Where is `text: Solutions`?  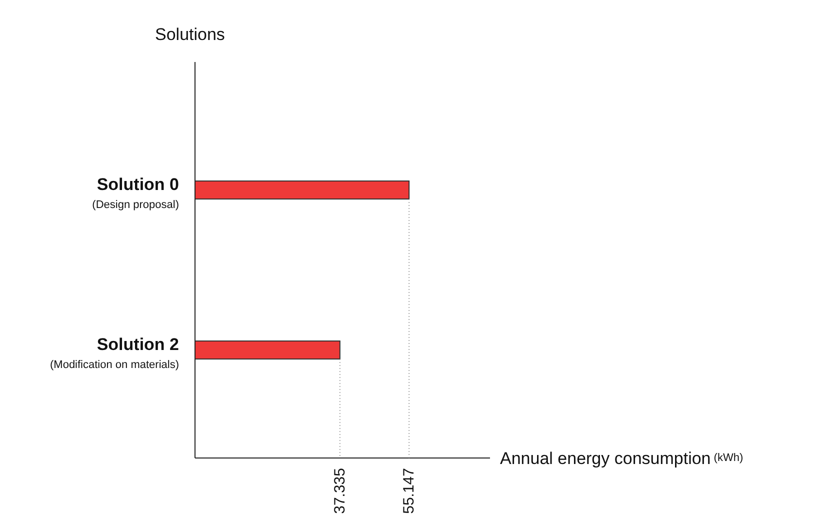 text: Solutions is located at coordinates (190, 34).